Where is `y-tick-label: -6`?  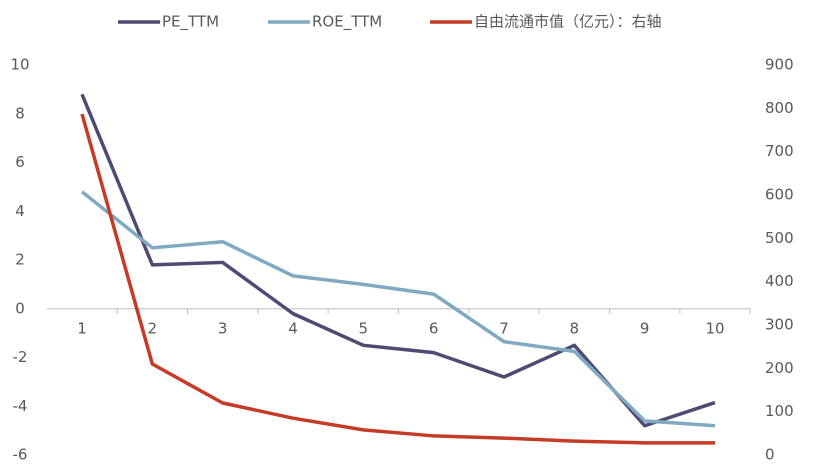 y-tick-label: -6 is located at coordinates (20, 455).